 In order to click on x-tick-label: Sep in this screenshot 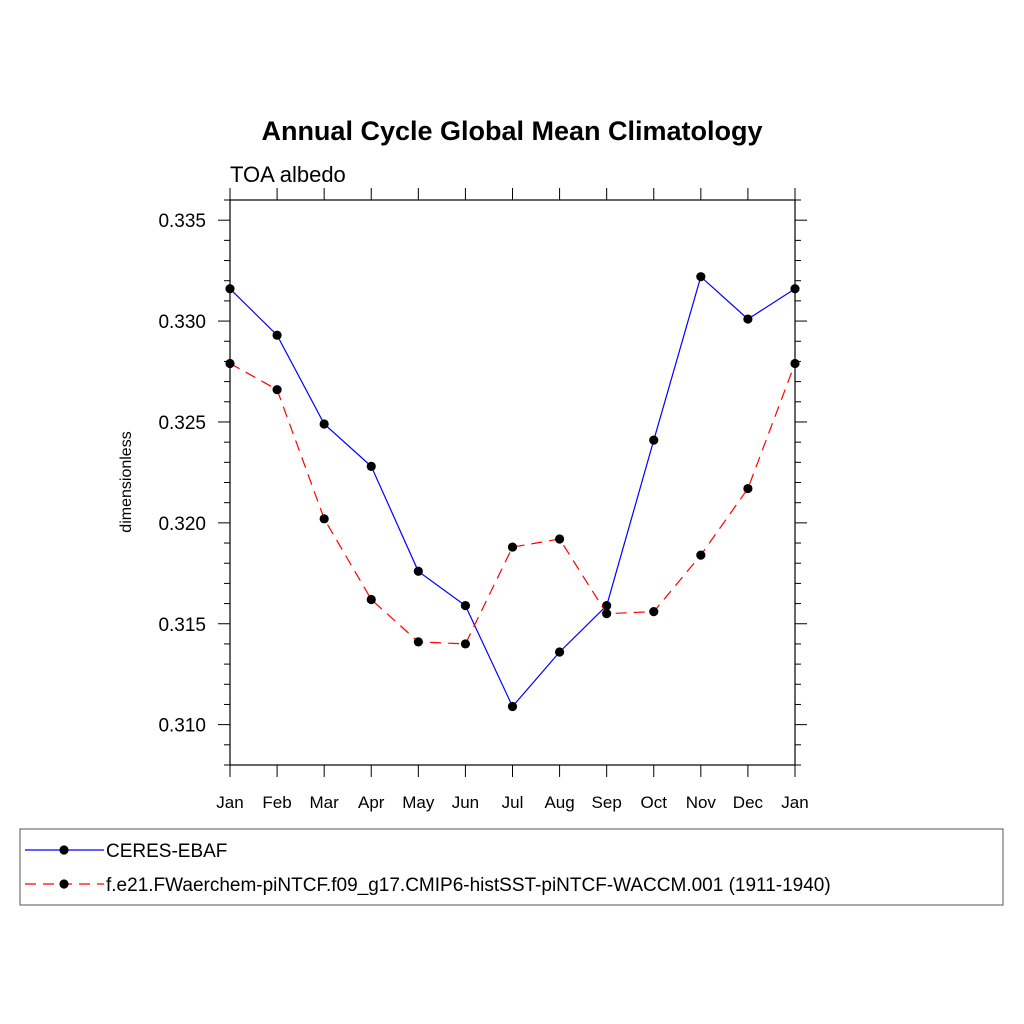, I will do `click(607, 802)`.